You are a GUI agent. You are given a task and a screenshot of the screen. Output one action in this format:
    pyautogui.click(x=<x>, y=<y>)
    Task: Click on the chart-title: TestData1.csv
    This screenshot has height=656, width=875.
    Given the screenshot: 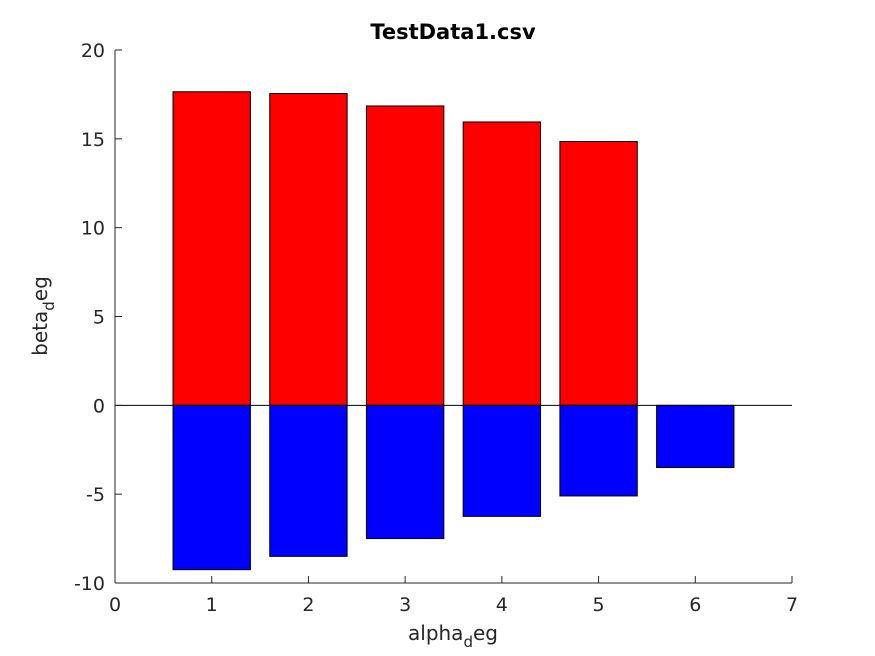 What is the action you would take?
    pyautogui.click(x=453, y=32)
    